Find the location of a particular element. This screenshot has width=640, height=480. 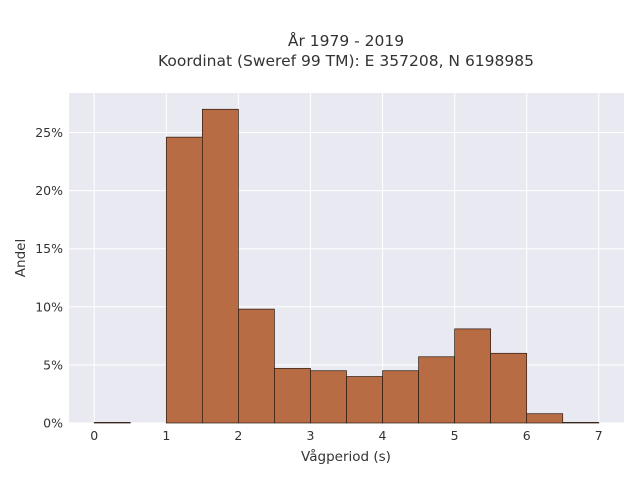

x-tick-label: 1 is located at coordinates (166, 435).